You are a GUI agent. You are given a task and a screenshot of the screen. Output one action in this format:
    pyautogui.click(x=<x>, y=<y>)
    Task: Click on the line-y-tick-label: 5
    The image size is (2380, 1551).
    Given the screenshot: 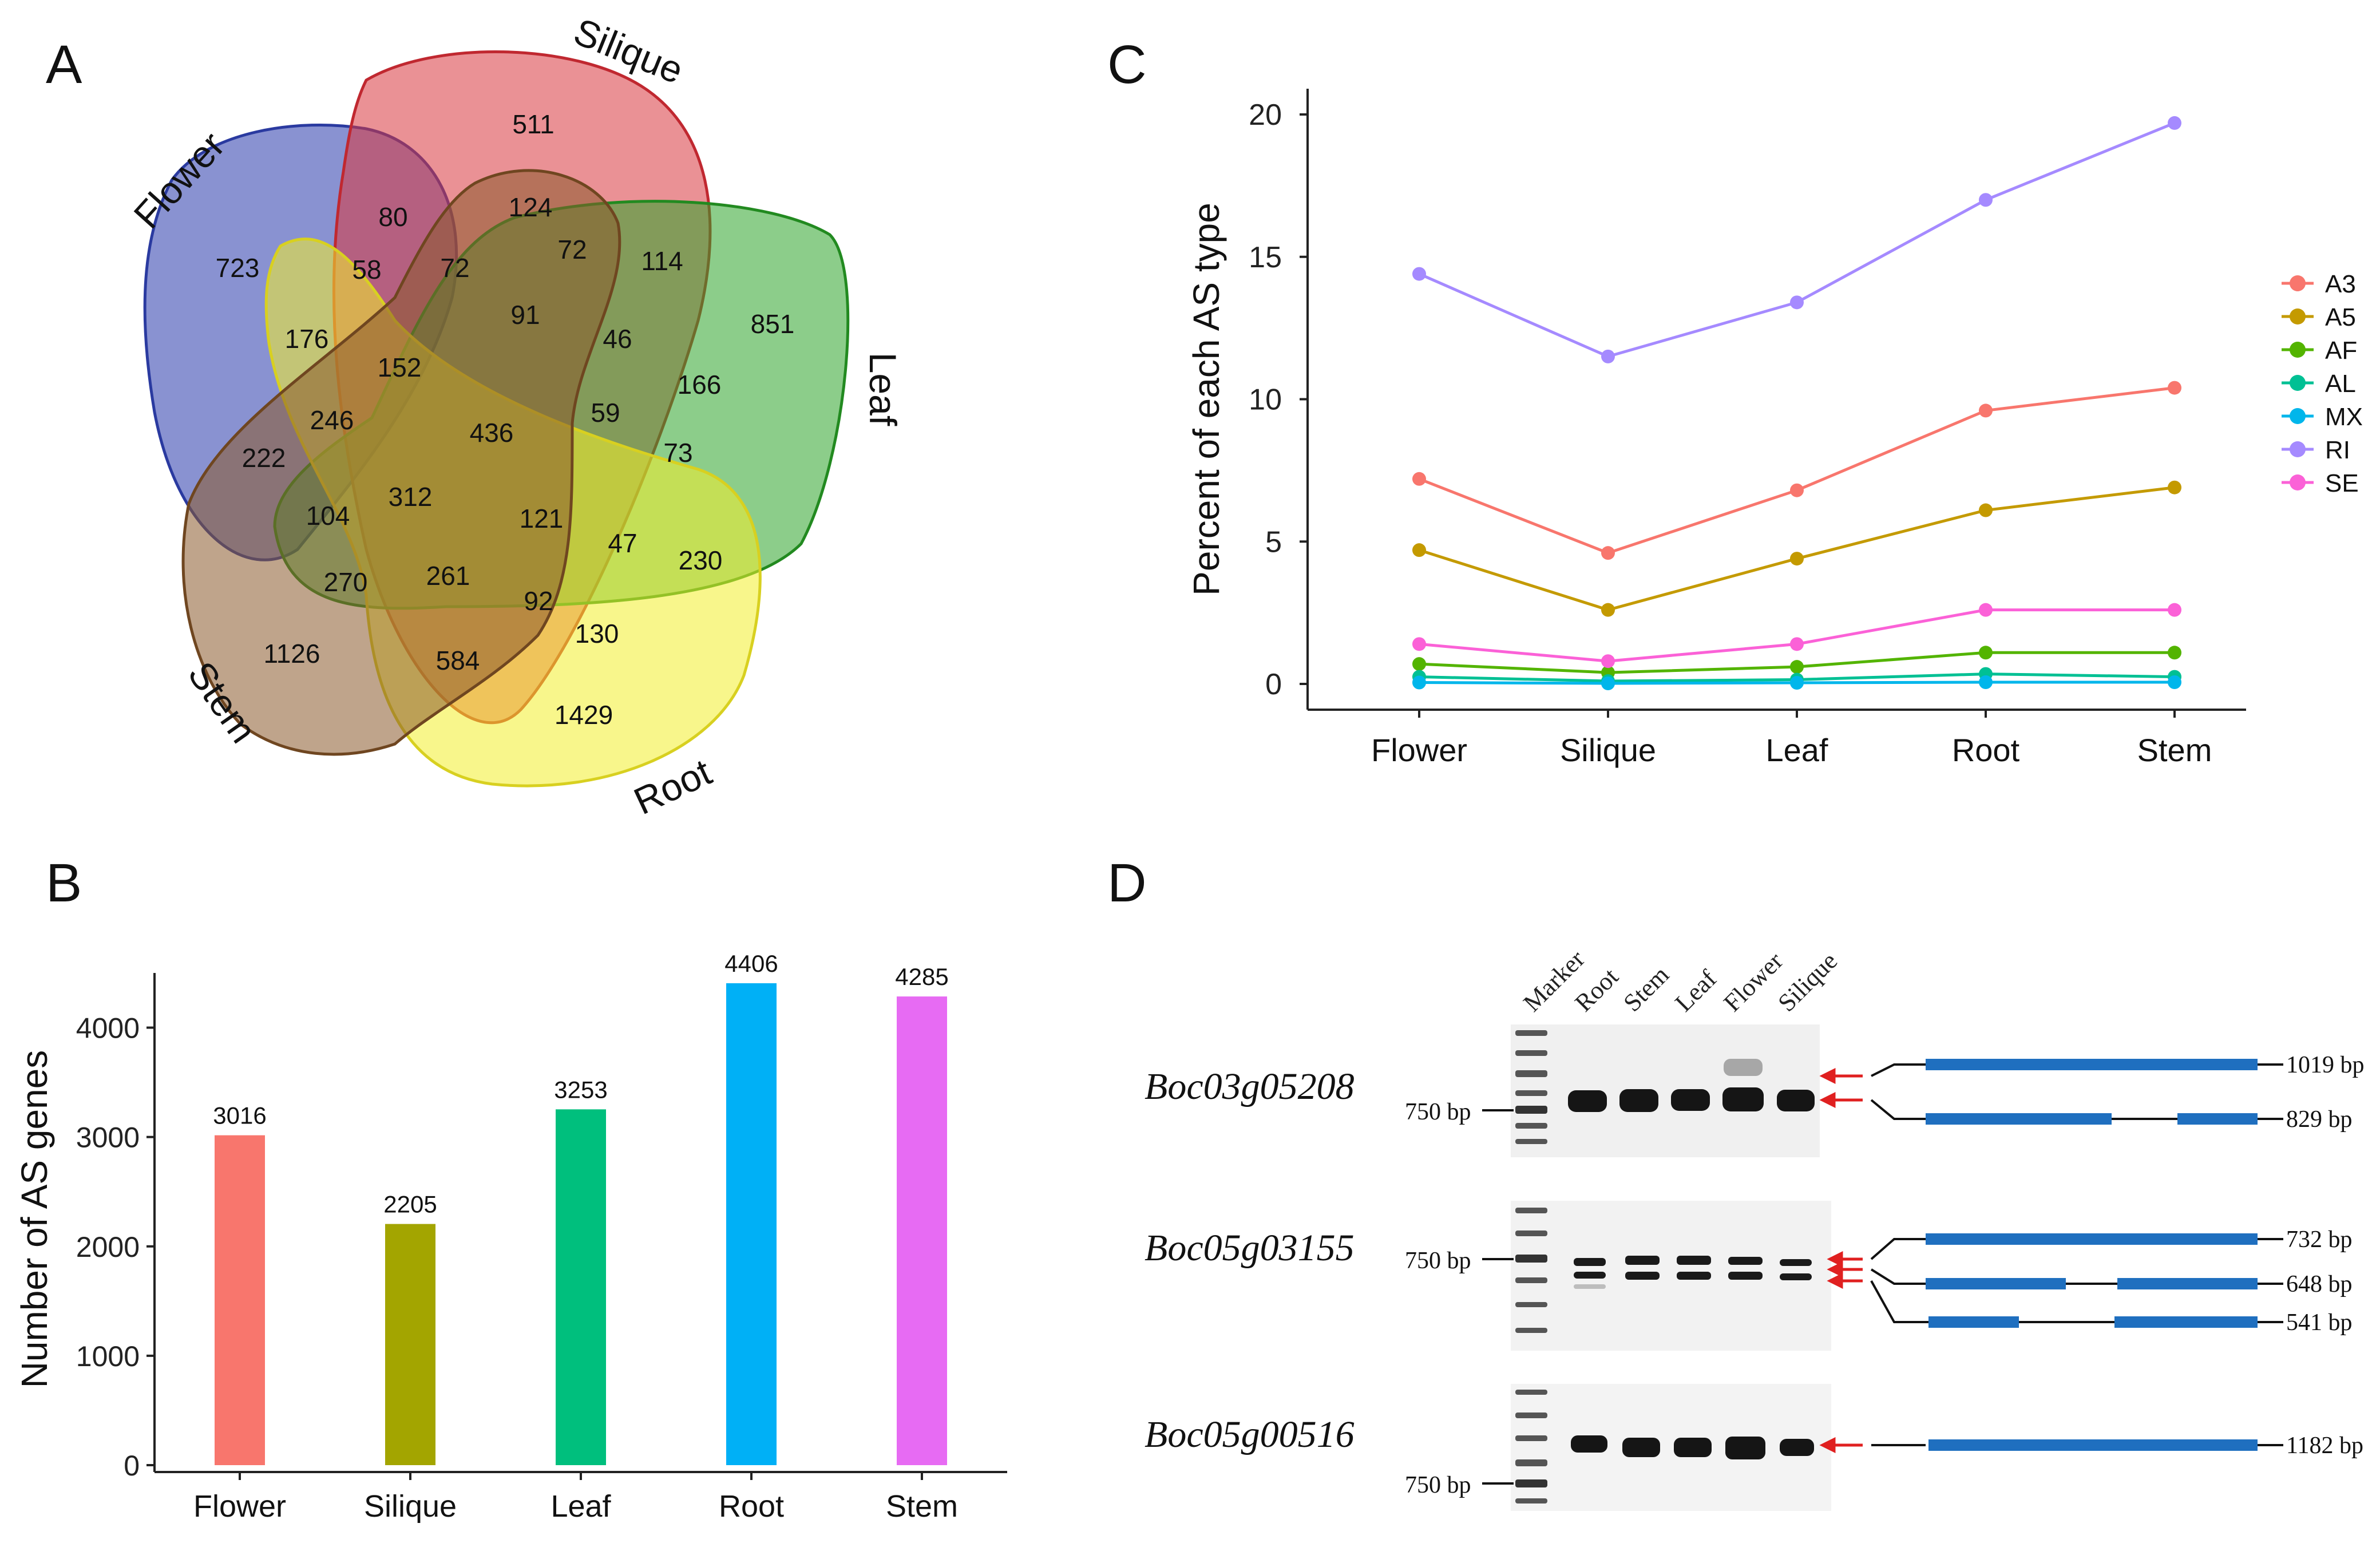 What is the action you would take?
    pyautogui.click(x=1274, y=542)
    